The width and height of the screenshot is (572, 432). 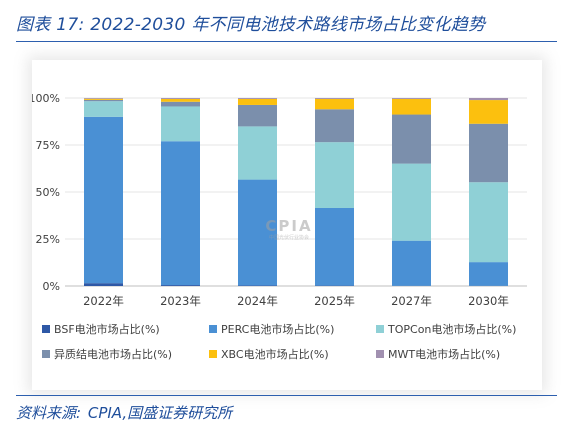 I want to click on source-label: 资料来源:, so click(x=49, y=413).